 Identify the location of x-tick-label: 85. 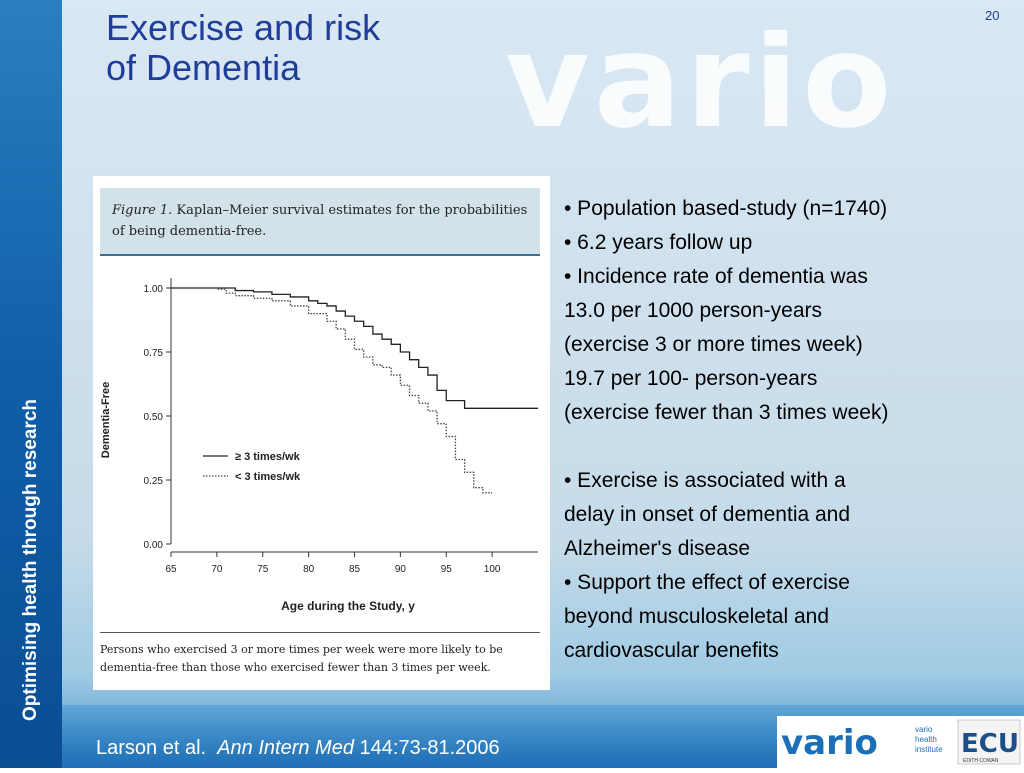
(355, 569).